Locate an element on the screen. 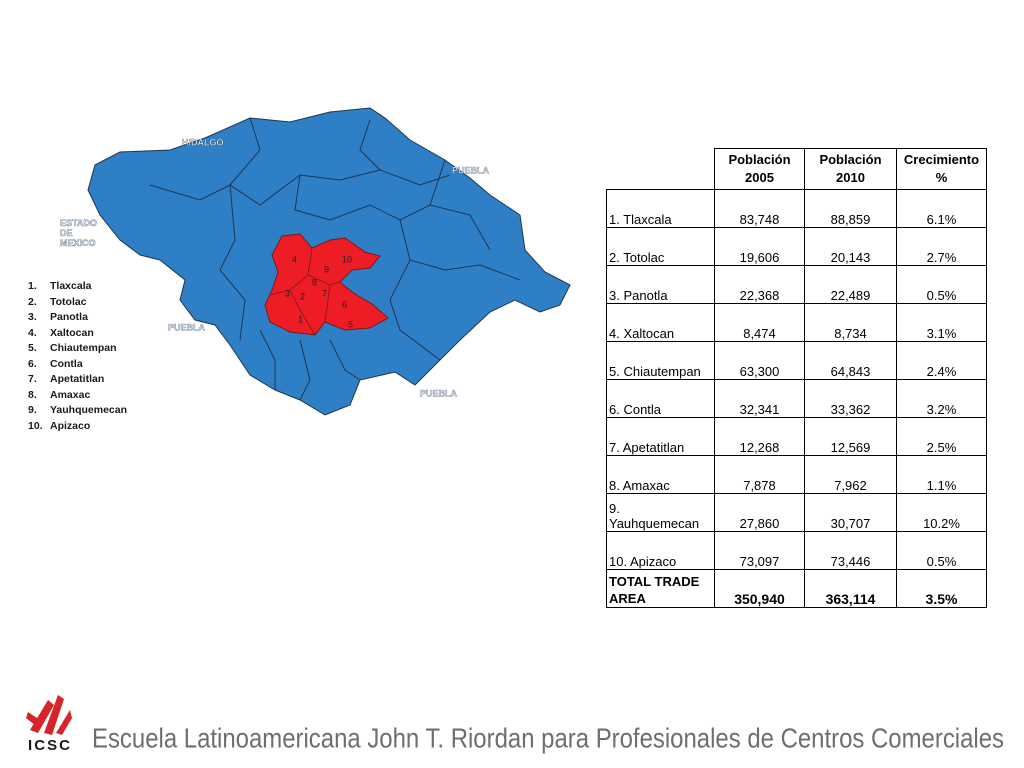  legend-item: 2. Totolac is located at coordinates (77, 303).